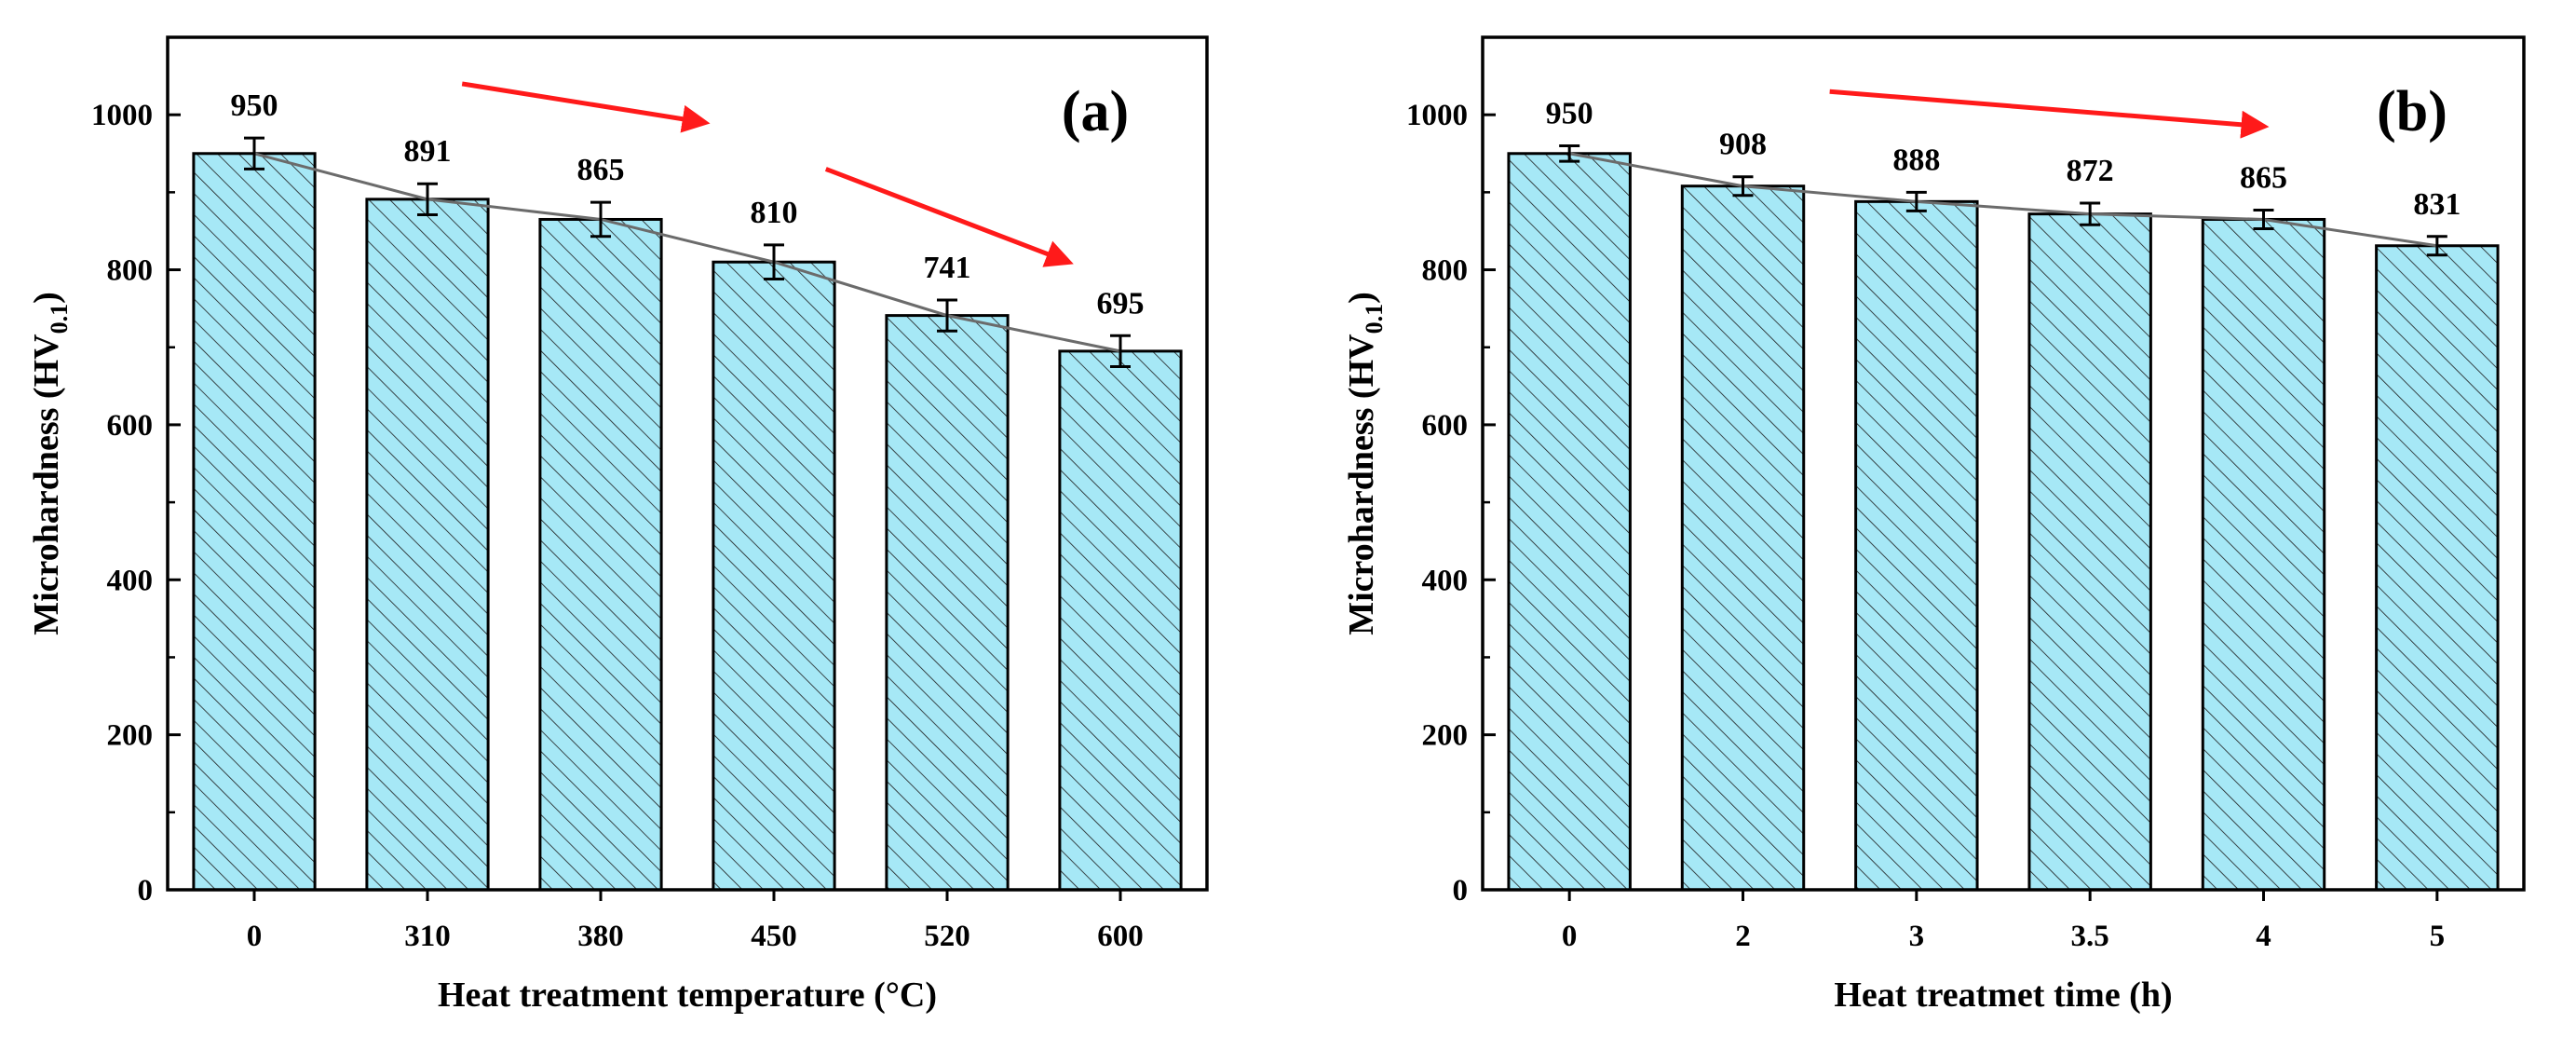  I want to click on data-label-2: 908, so click(1743, 145).